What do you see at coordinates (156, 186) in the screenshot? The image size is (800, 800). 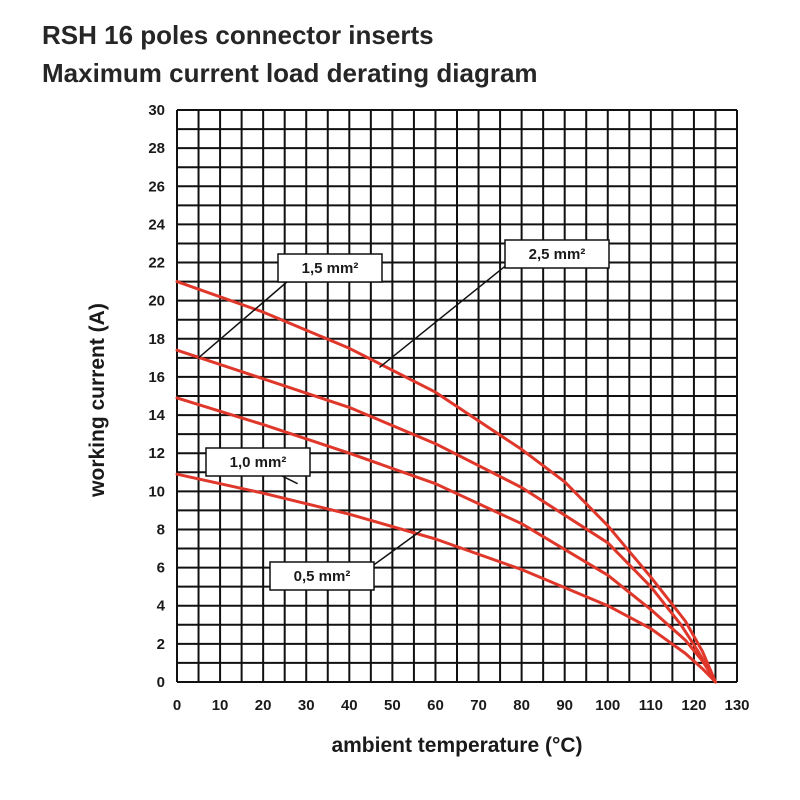 I see `y-tick-label: 26` at bounding box center [156, 186].